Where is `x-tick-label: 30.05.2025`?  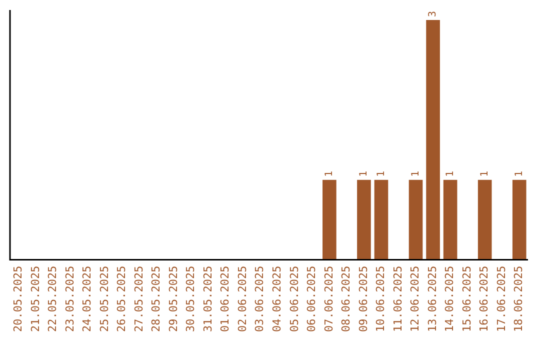 x-tick-label: 30.05.2025 is located at coordinates (191, 299).